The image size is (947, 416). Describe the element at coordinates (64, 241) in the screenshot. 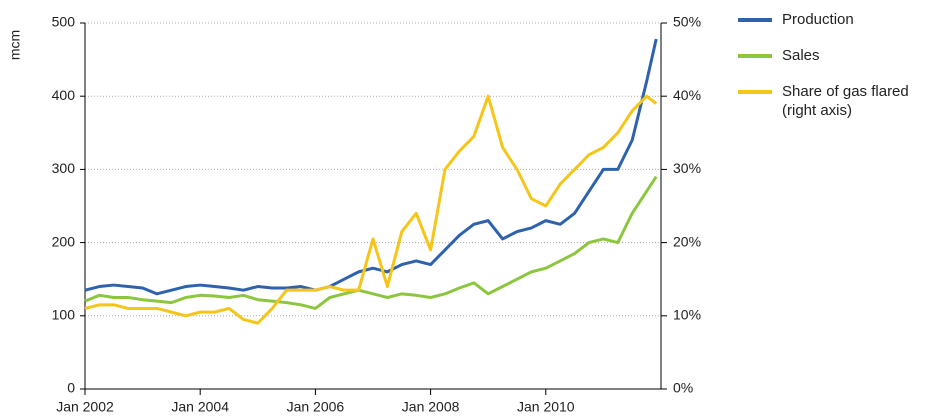

I see `y-tick-label: 200` at that location.